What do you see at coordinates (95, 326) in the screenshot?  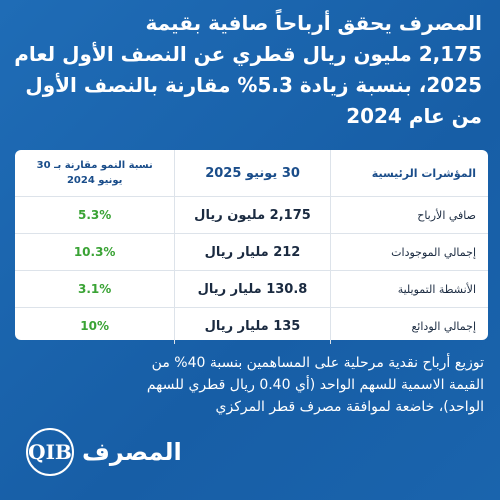 I see `growth-value: 10%` at bounding box center [95, 326].